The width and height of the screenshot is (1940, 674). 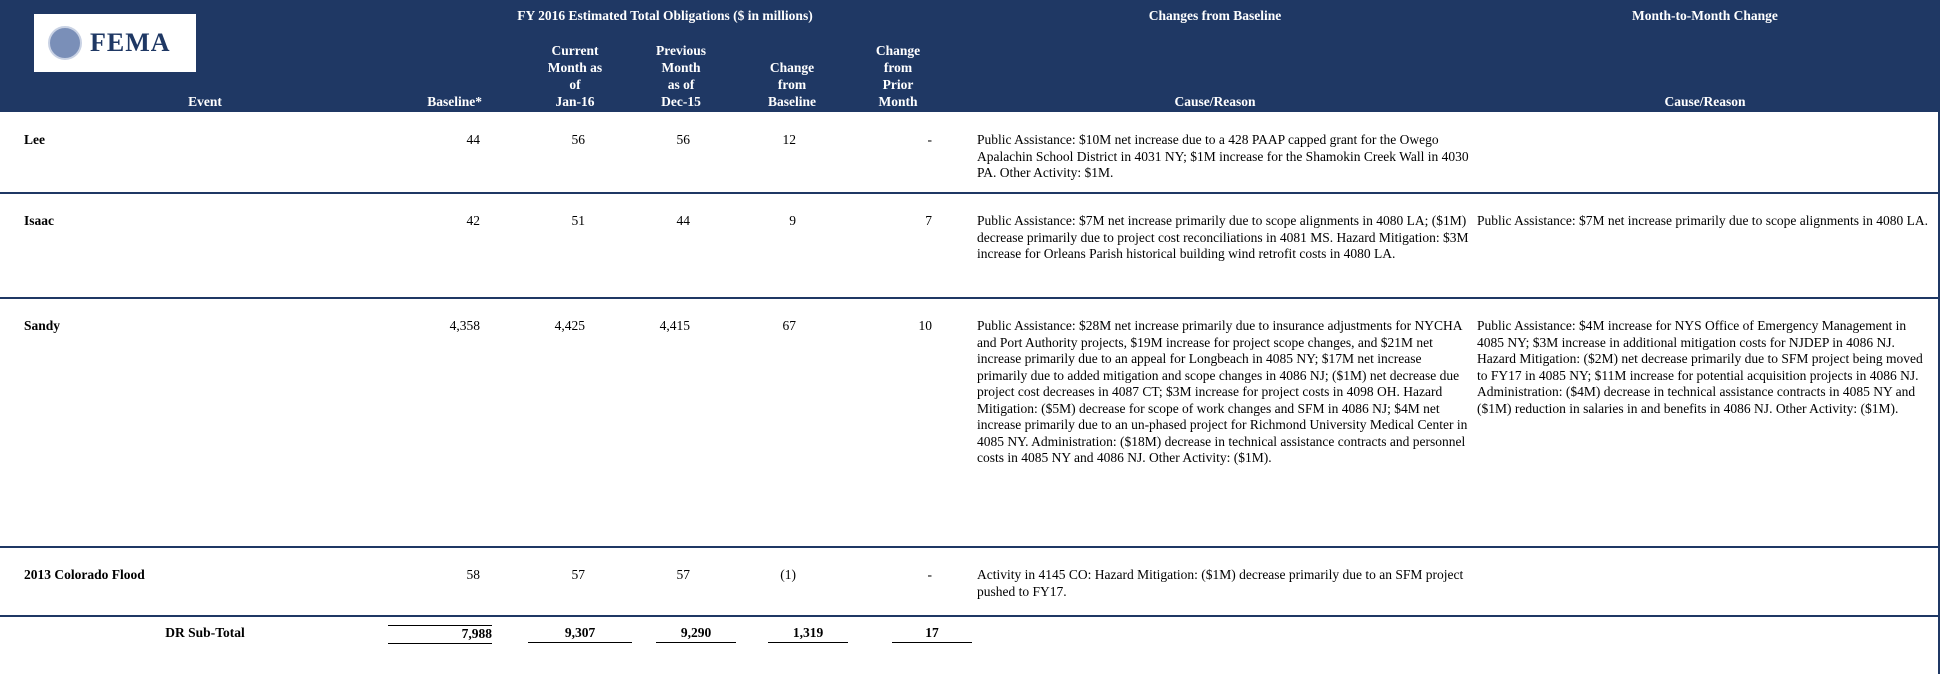 I want to click on value-cell: 4,425, so click(x=569, y=325).